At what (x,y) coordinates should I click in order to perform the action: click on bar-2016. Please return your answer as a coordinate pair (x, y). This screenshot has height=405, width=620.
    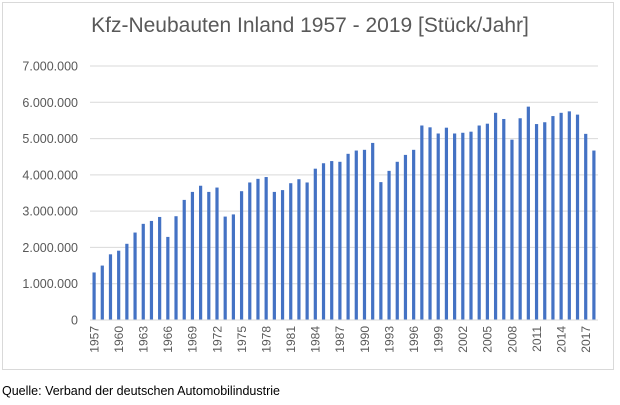
    Looking at the image, I should click on (577, 217).